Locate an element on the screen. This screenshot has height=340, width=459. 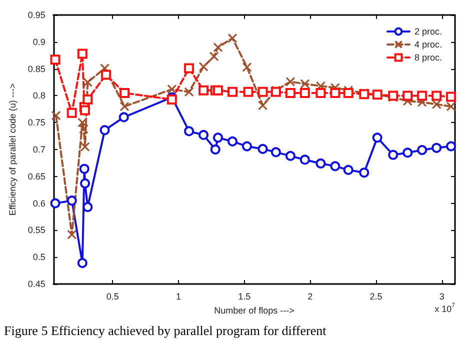
x-tick-label: 3 is located at coordinates (441, 297).